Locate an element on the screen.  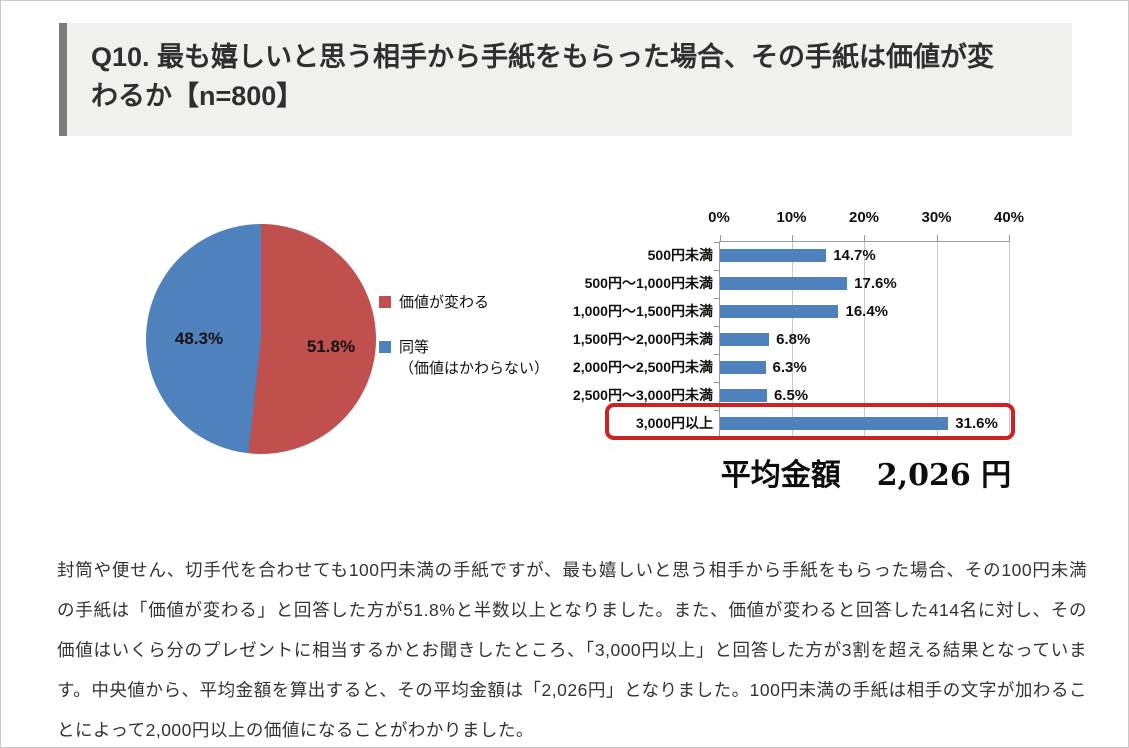
legend-item: 価値が変わる is located at coordinates (479, 302).